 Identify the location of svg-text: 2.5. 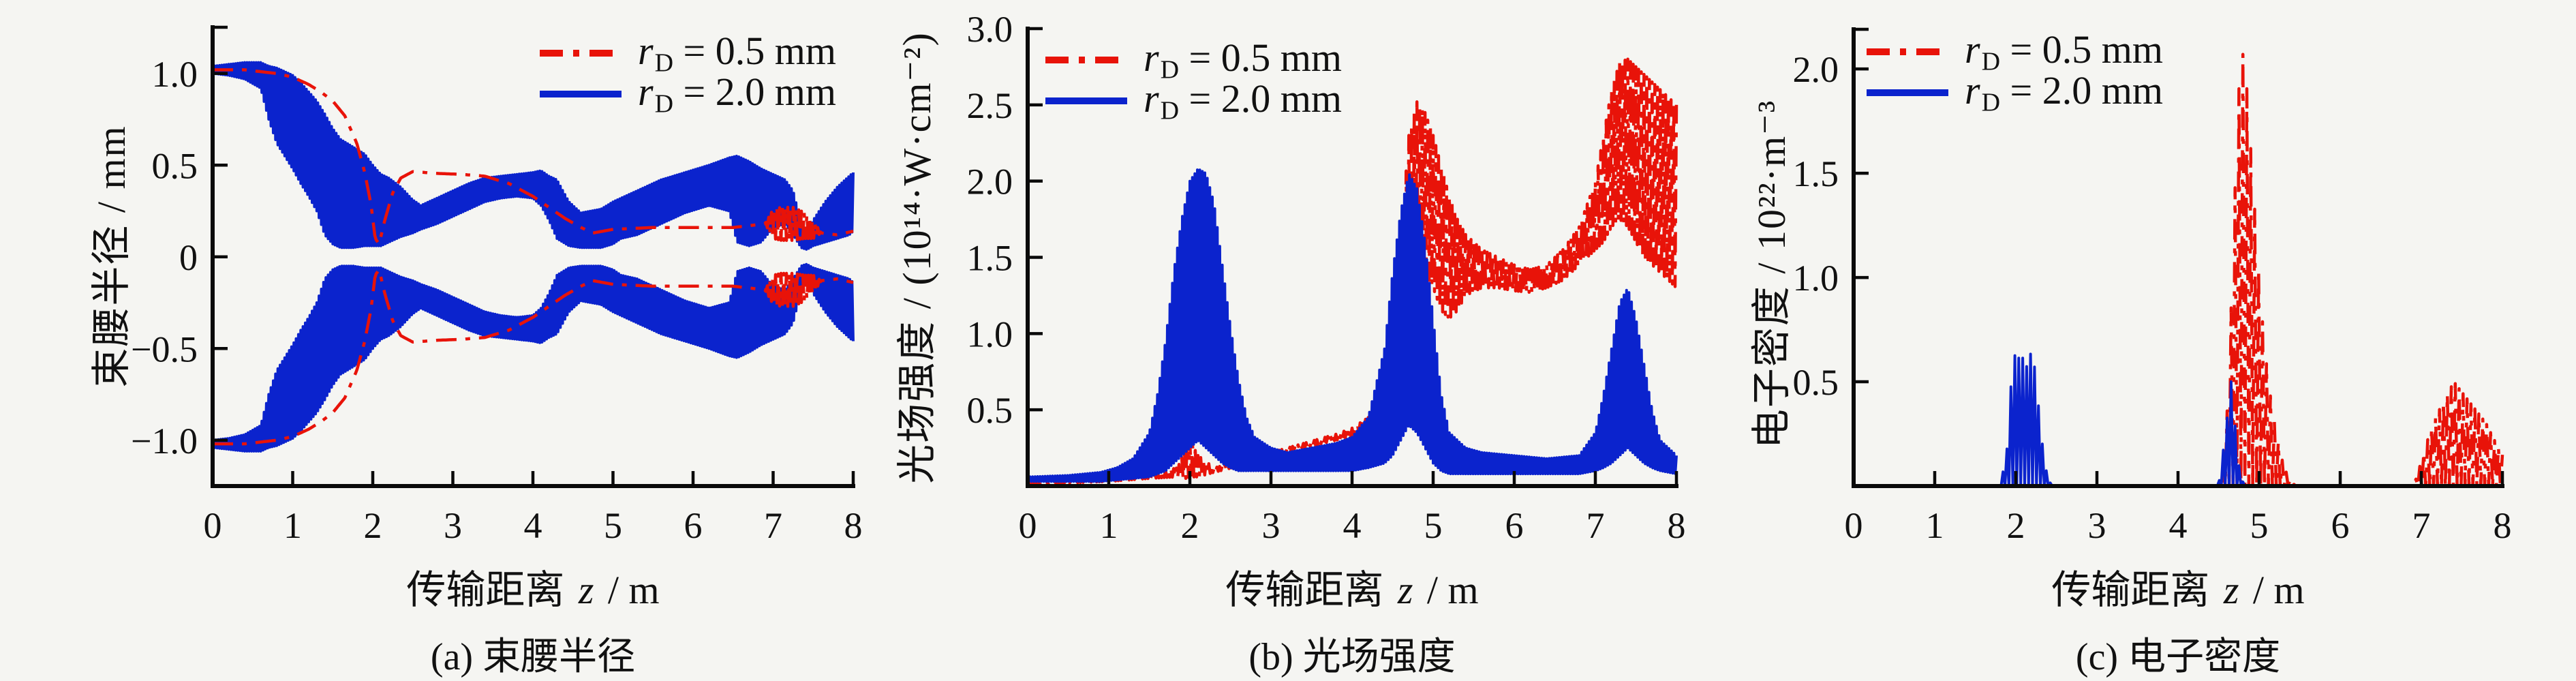
(990, 105).